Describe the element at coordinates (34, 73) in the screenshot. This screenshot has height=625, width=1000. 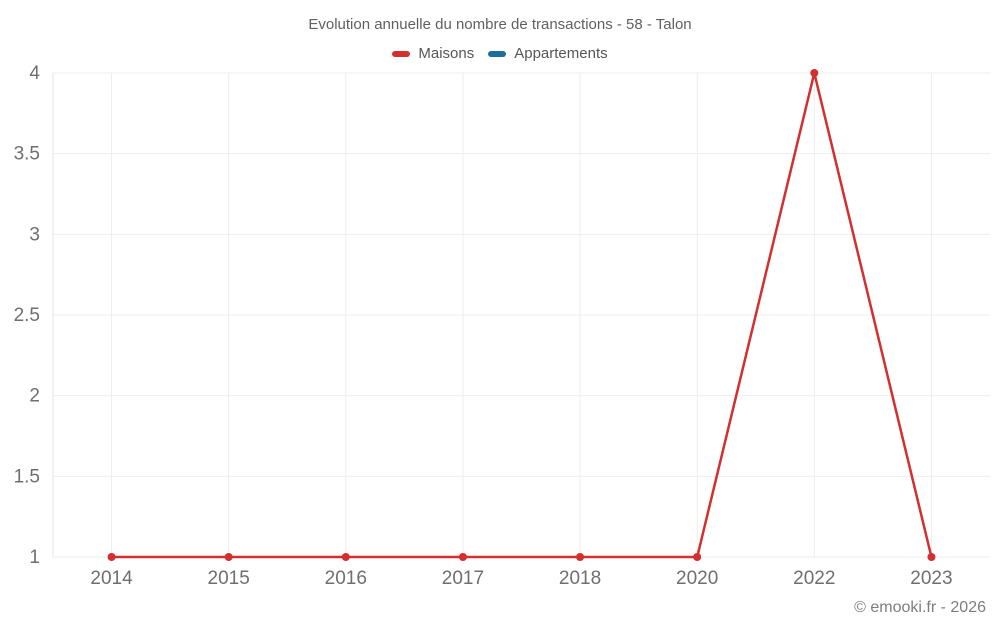
I see `y-tick-label: 4` at that location.